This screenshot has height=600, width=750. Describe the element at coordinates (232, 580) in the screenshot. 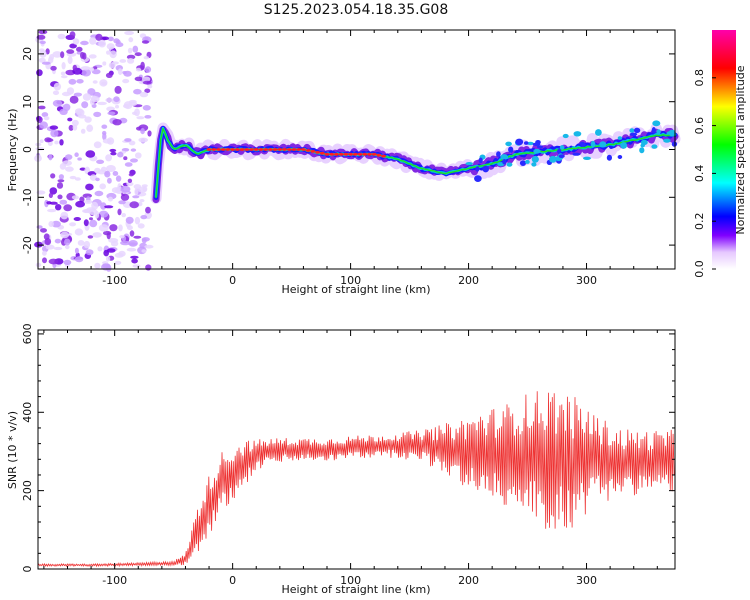

I see `x-tick-label: 0` at that location.